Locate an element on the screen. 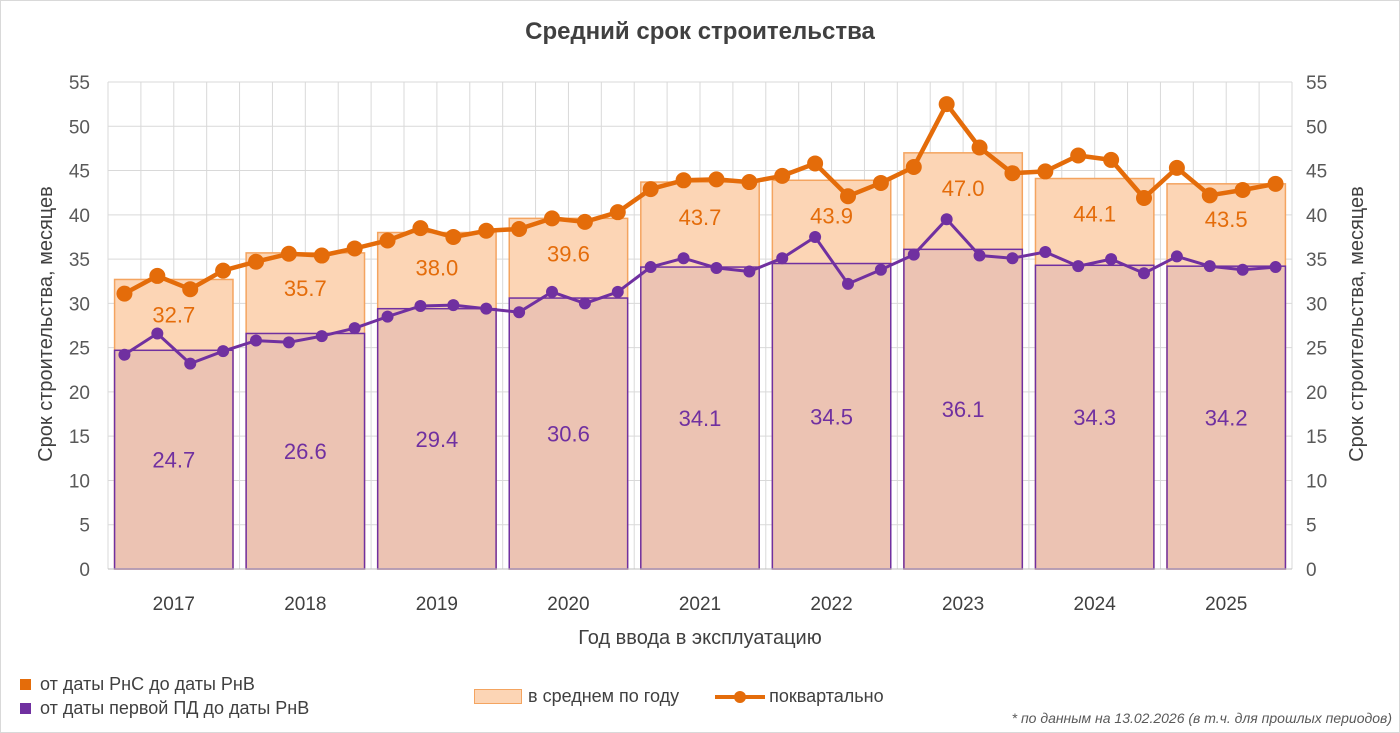 The height and width of the screenshot is (733, 1400). legend-item-rns: от даты РнС до даты РнВ is located at coordinates (164, 684).